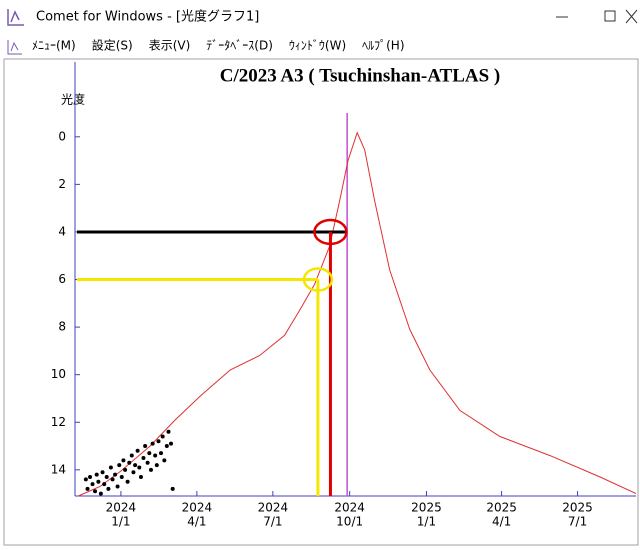 The height and width of the screenshot is (550, 640). What do you see at coordinates (58, 422) in the screenshot?
I see `y-tick-label: 12` at bounding box center [58, 422].